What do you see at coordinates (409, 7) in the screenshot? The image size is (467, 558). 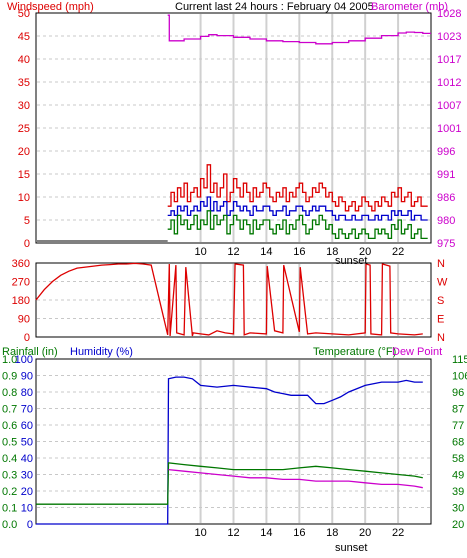 I see `right-title: Barometer (mb)` at bounding box center [409, 7].